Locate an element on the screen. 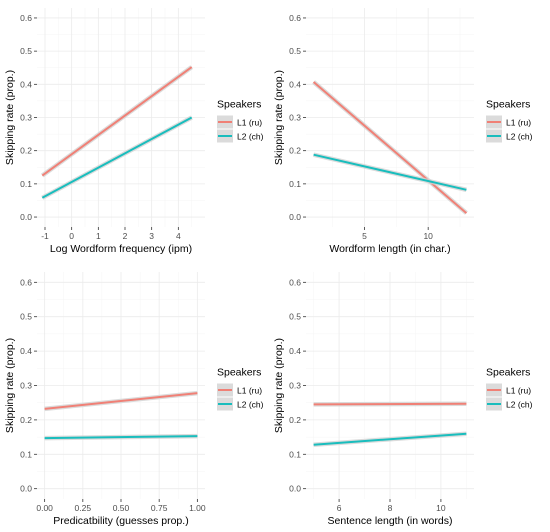  x-axis-title: Sentence length (in words) is located at coordinates (390, 521).